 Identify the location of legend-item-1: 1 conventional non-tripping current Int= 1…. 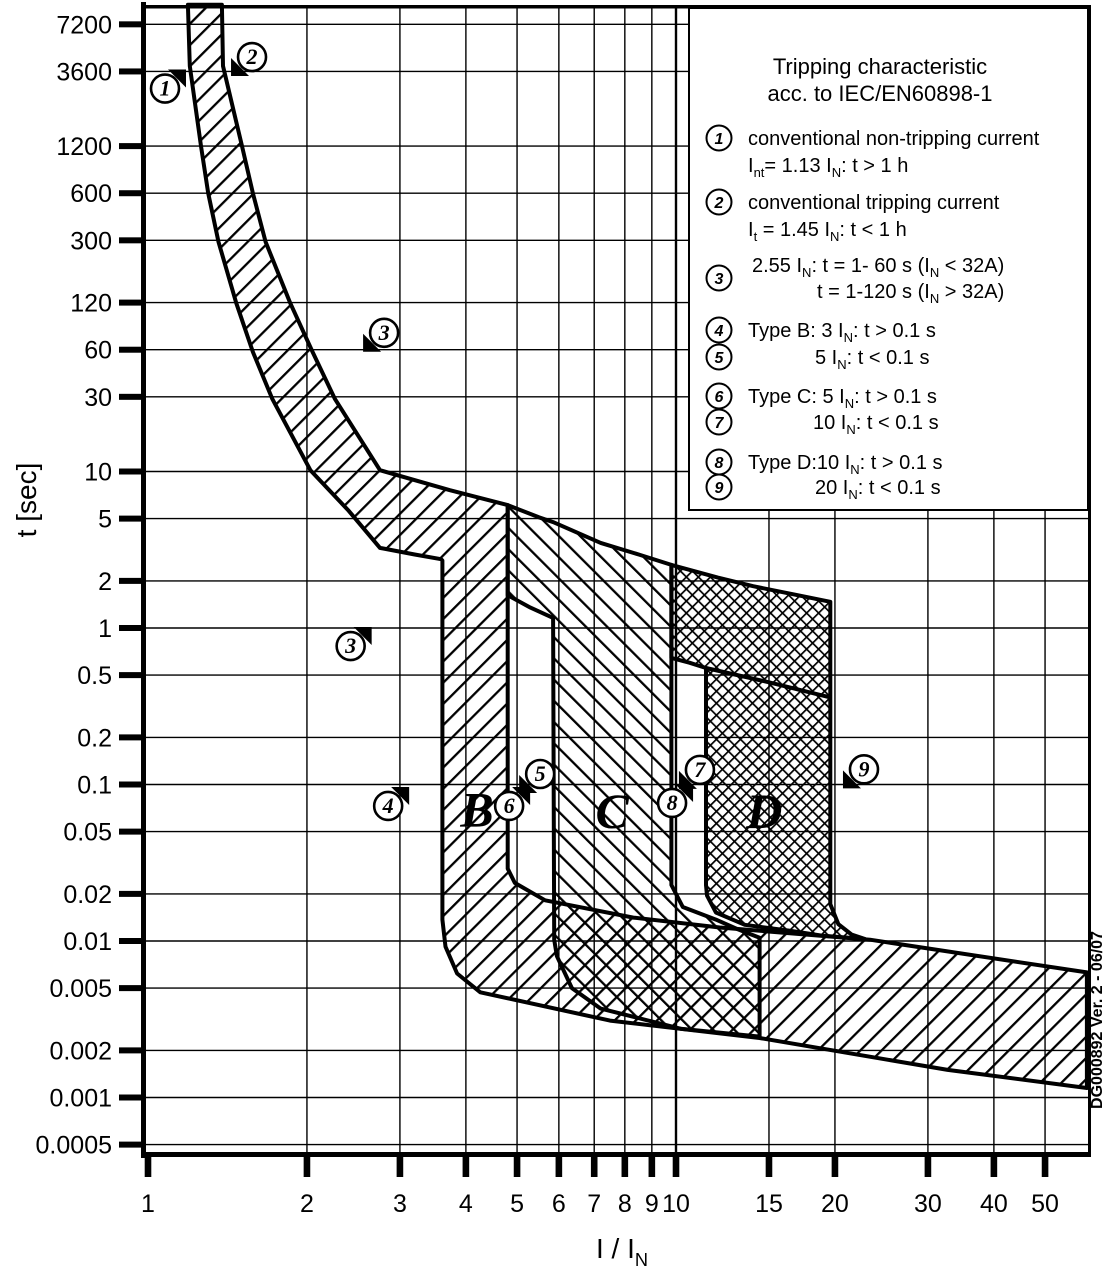
(872, 152).